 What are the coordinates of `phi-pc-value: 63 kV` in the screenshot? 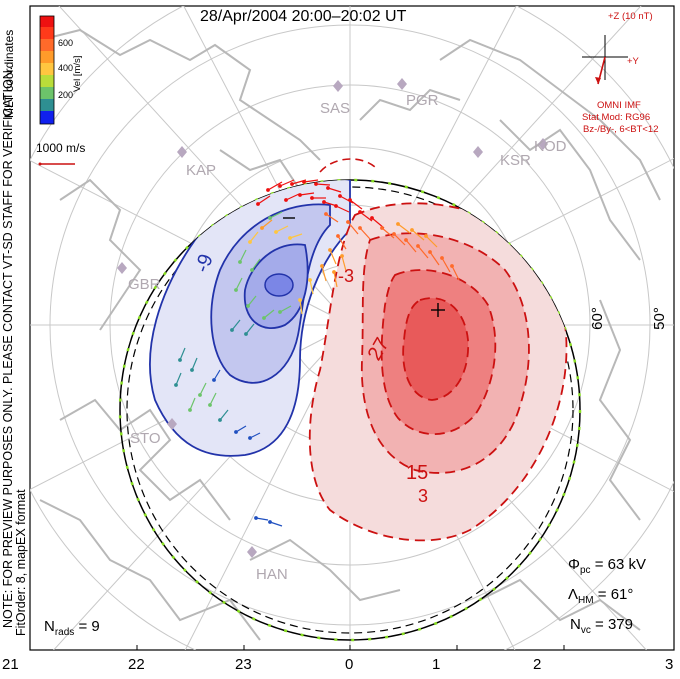 It's located at (626, 564).